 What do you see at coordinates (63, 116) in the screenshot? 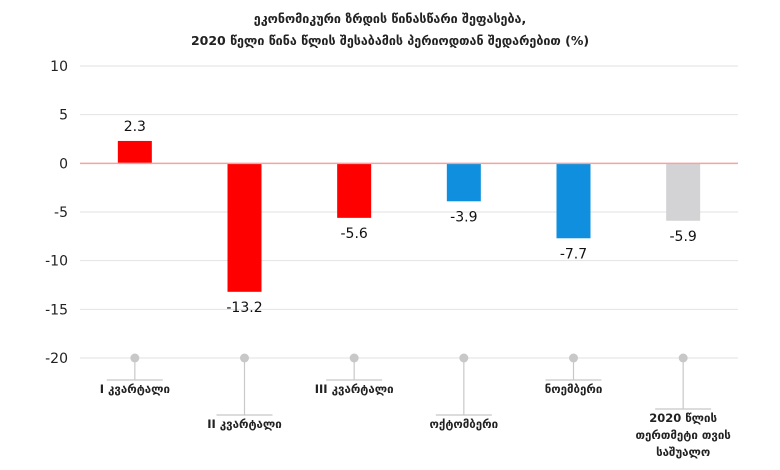
I see `y-tick-label: 5` at bounding box center [63, 116].